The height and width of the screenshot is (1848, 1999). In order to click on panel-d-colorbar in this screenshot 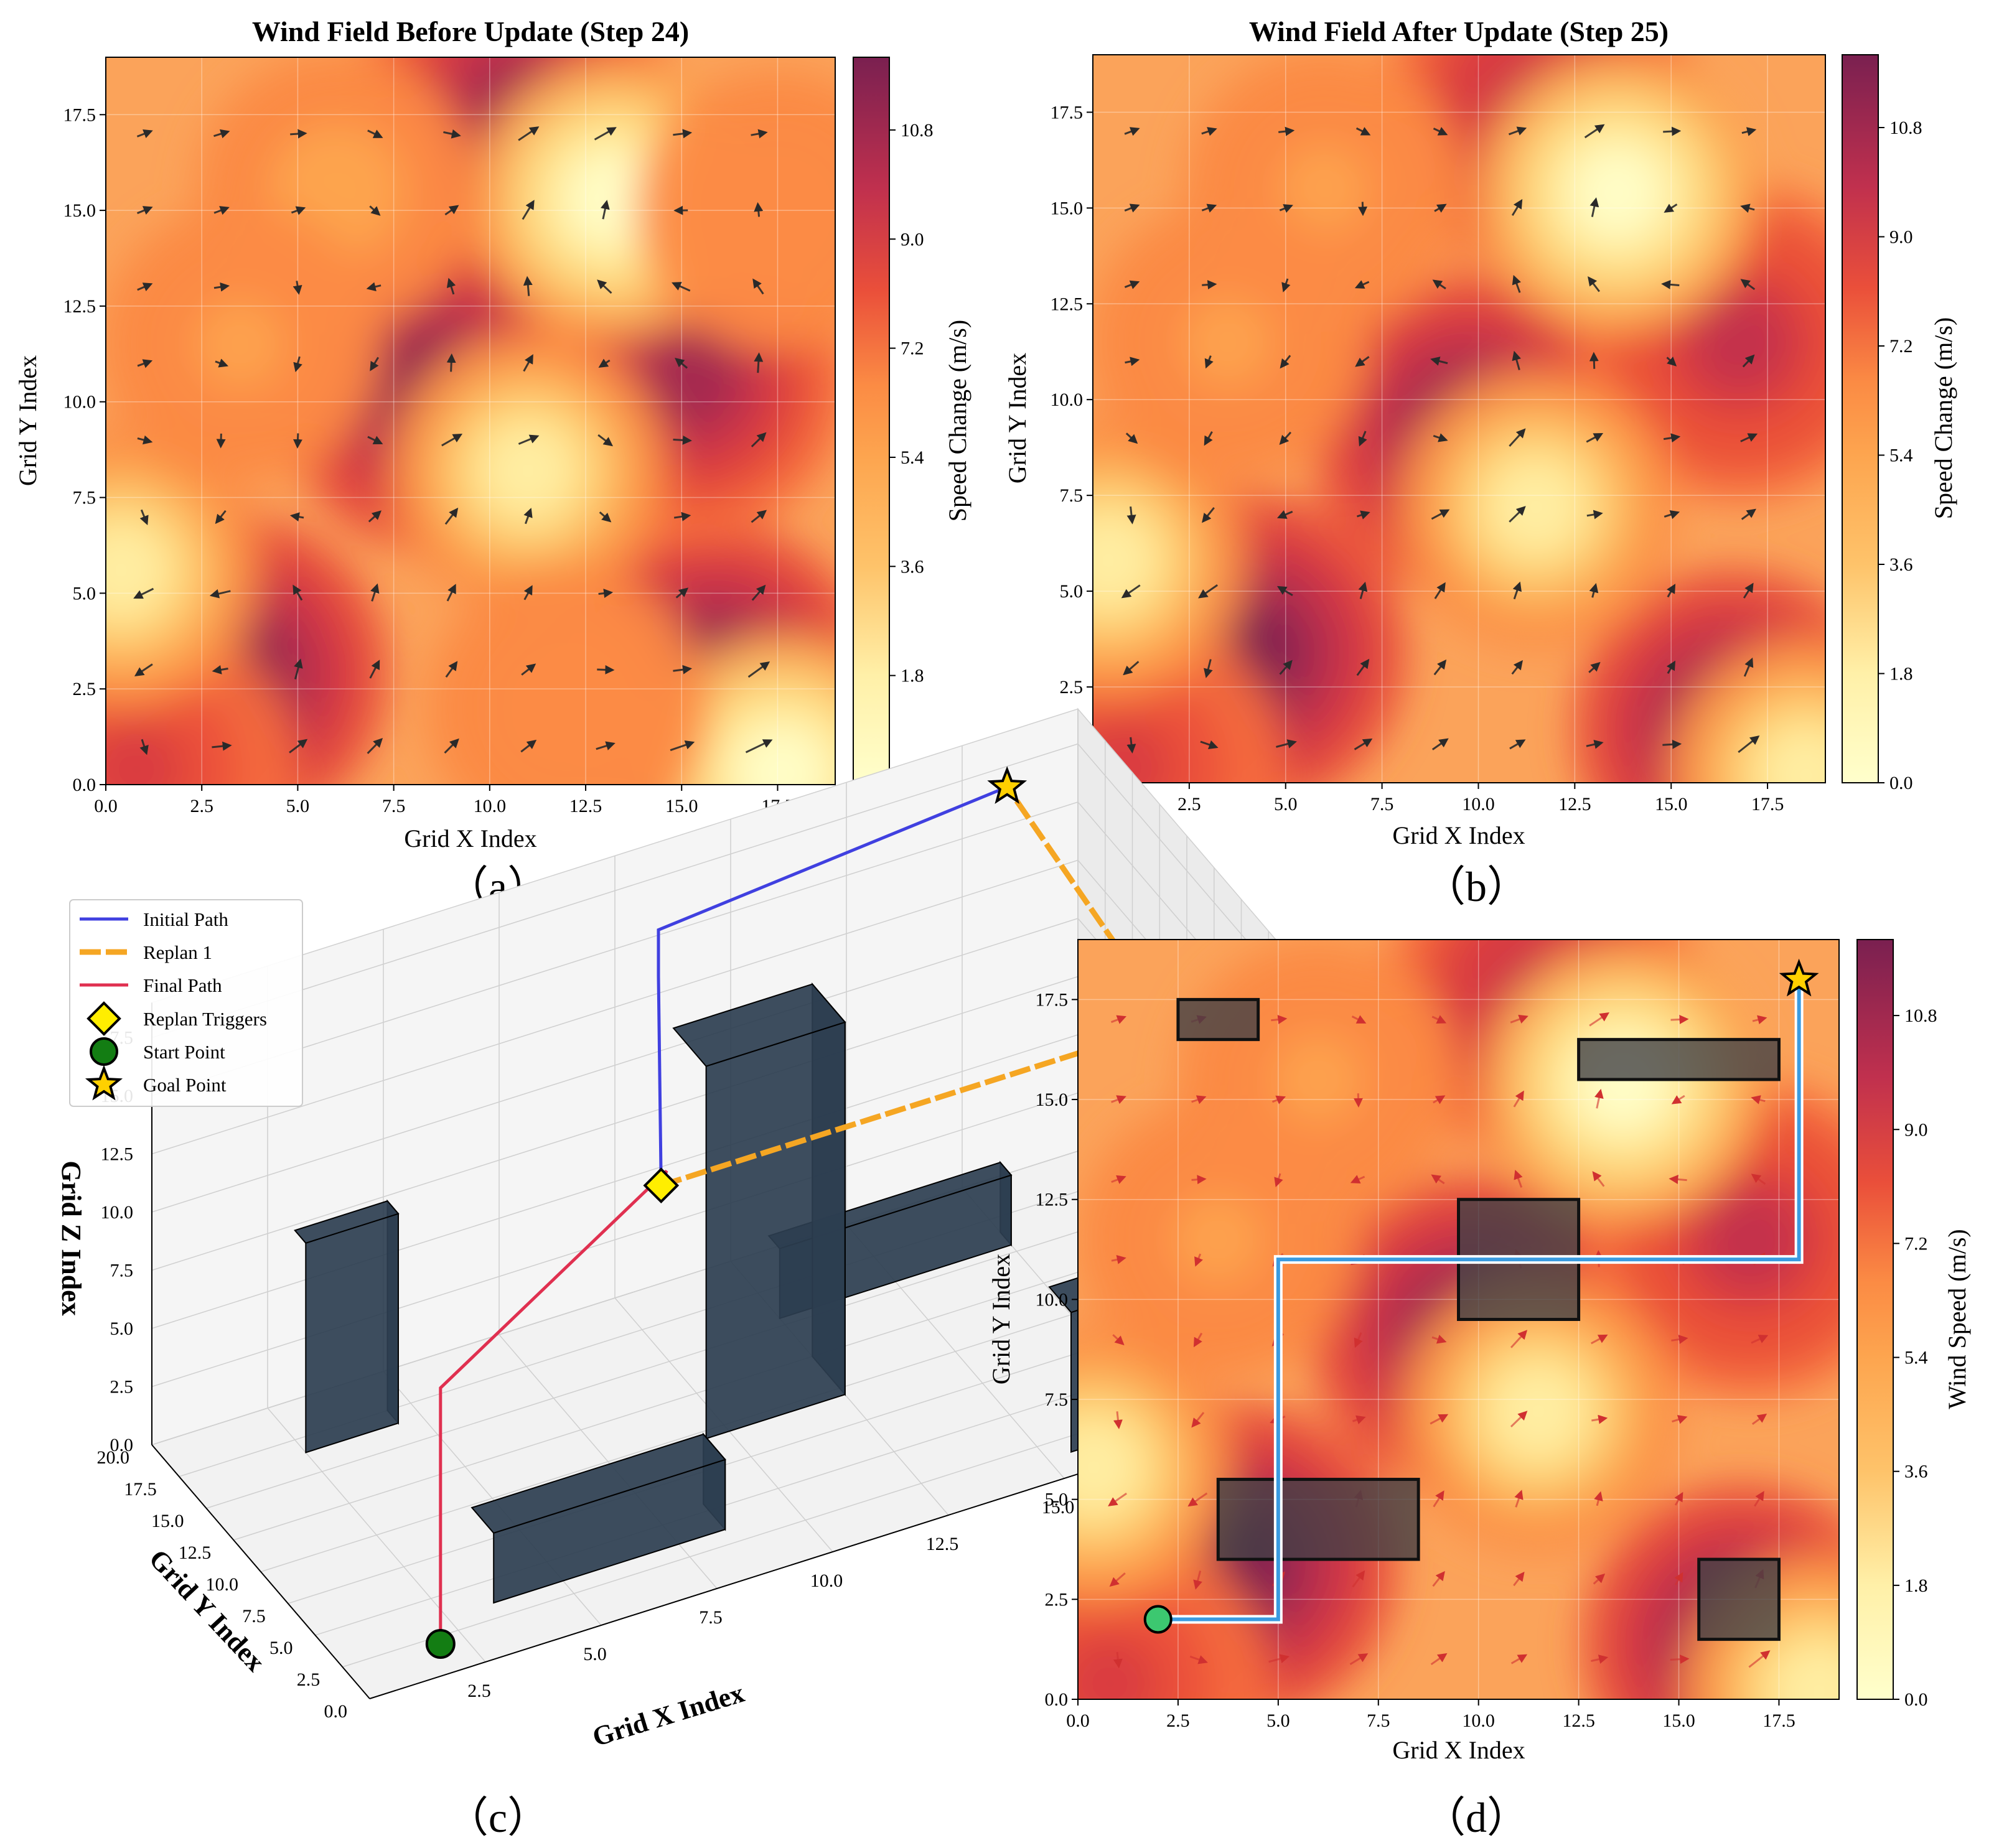, I will do `click(1875, 1319)`.